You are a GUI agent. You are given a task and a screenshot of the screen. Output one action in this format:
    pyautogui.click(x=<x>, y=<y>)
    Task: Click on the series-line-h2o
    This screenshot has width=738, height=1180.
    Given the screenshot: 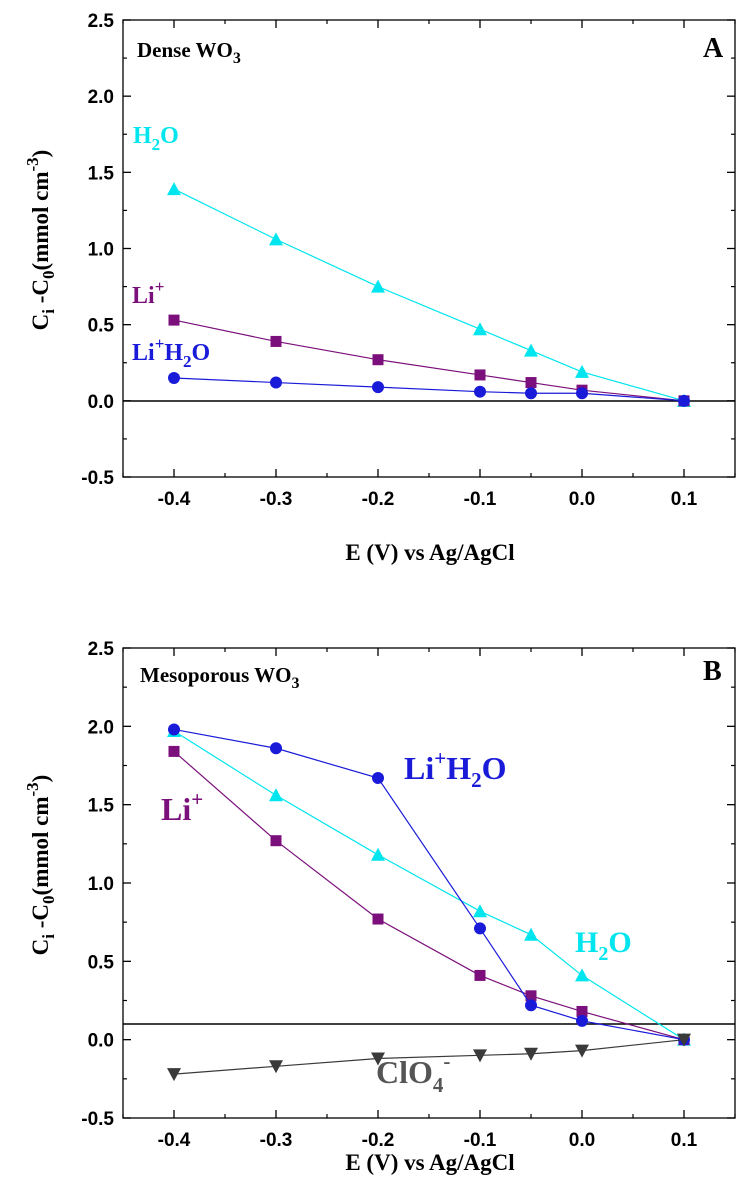 What is the action you would take?
    pyautogui.click(x=429, y=295)
    